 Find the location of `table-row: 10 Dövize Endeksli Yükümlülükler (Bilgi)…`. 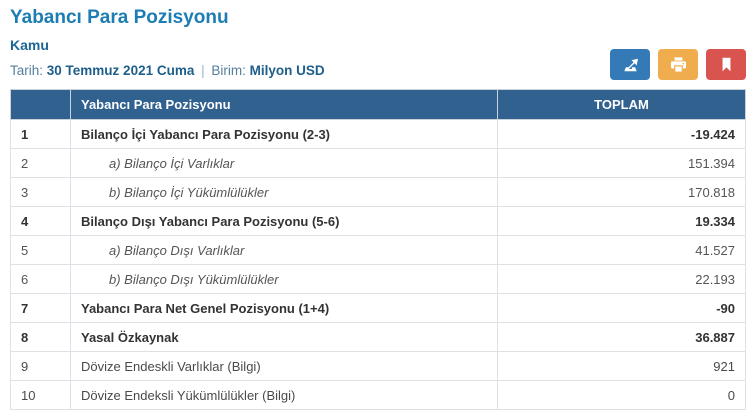

table-row: 10 Dövize Endeksli Yükümlülükler (Bilgi)… is located at coordinates (378, 395).